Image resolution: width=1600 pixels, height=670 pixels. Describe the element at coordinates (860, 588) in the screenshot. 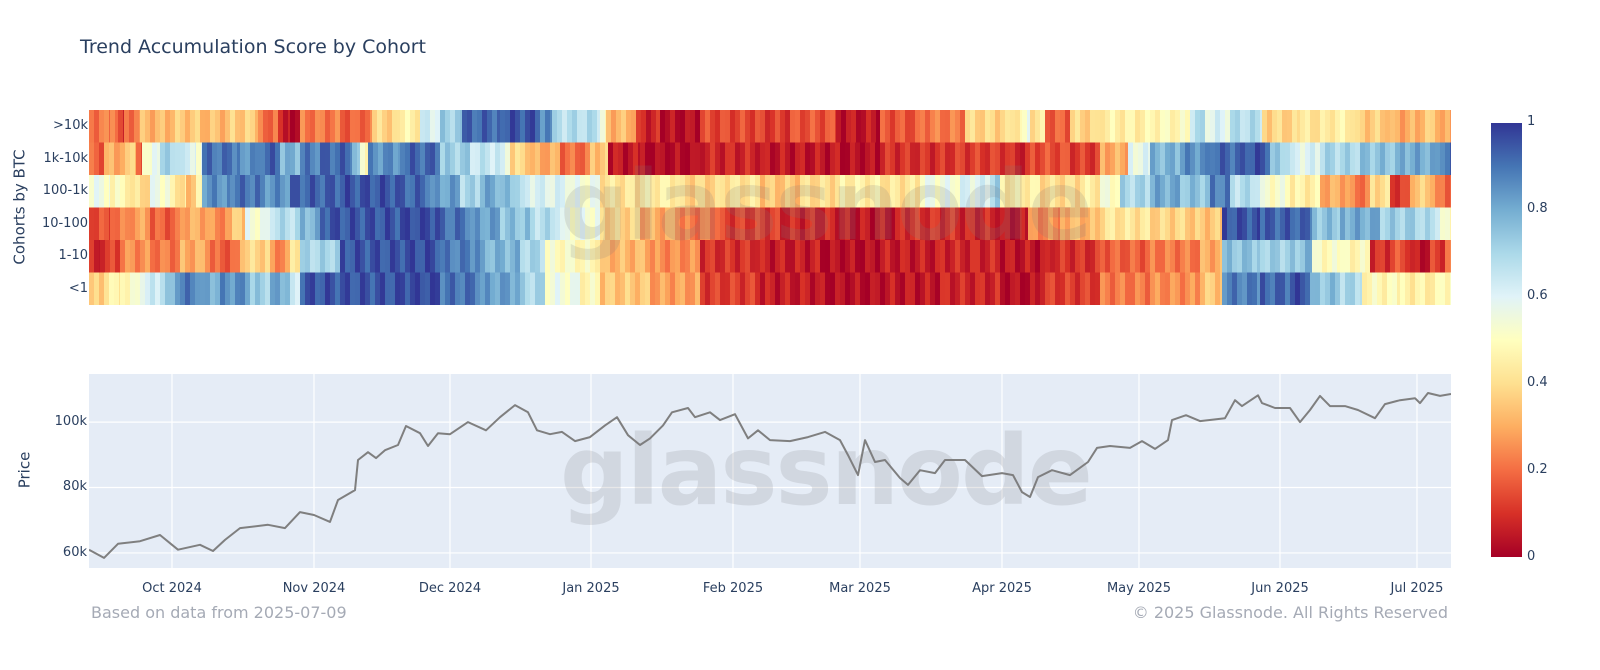

I see `xtick-mar-2025: Mar 2025` at that location.